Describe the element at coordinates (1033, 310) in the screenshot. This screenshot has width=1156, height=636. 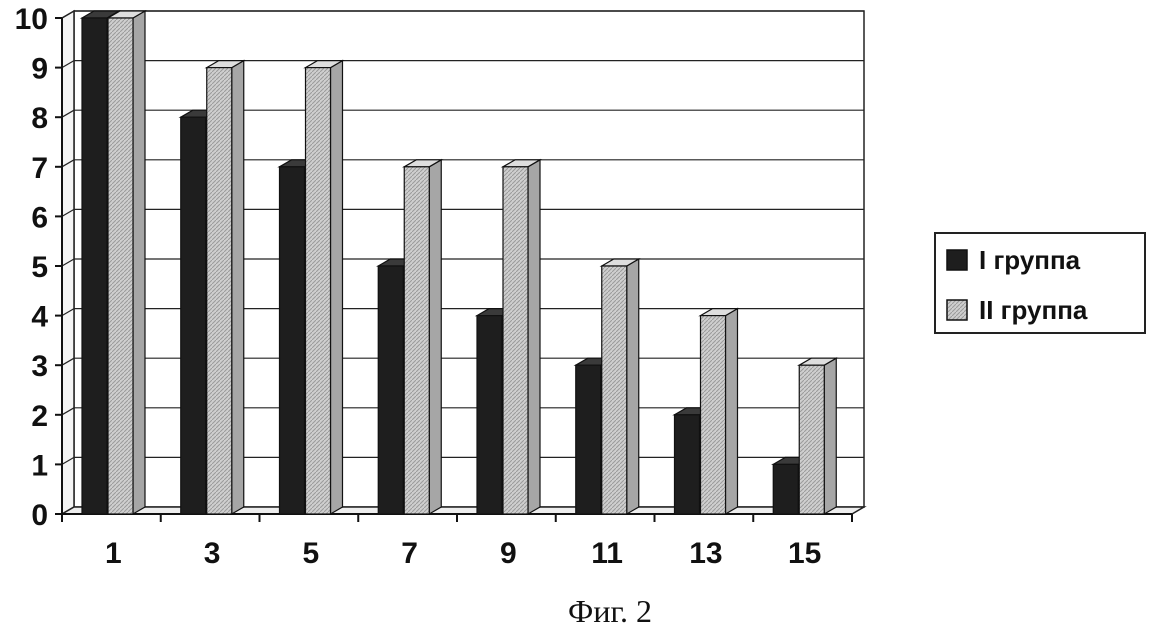
I see `legend-label-series-2: II группа` at that location.